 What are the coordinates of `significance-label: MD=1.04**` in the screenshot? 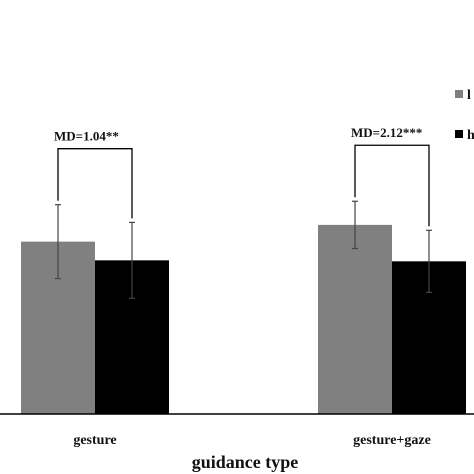 It's located at (86, 136).